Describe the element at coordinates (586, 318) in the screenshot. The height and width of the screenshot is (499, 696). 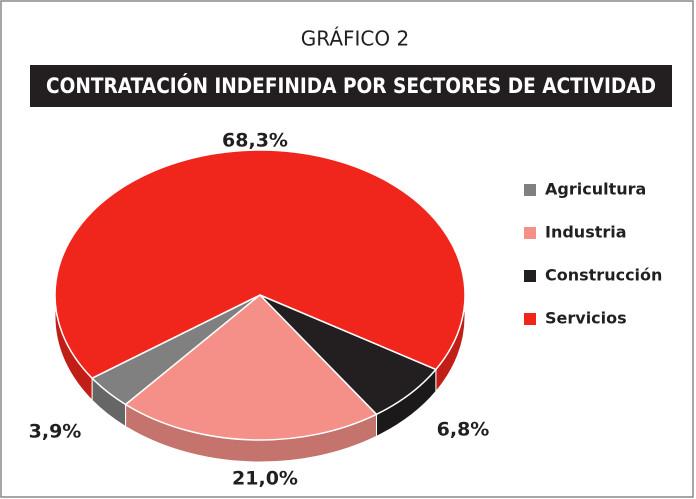
I see `legend-label: Servicios` at that location.